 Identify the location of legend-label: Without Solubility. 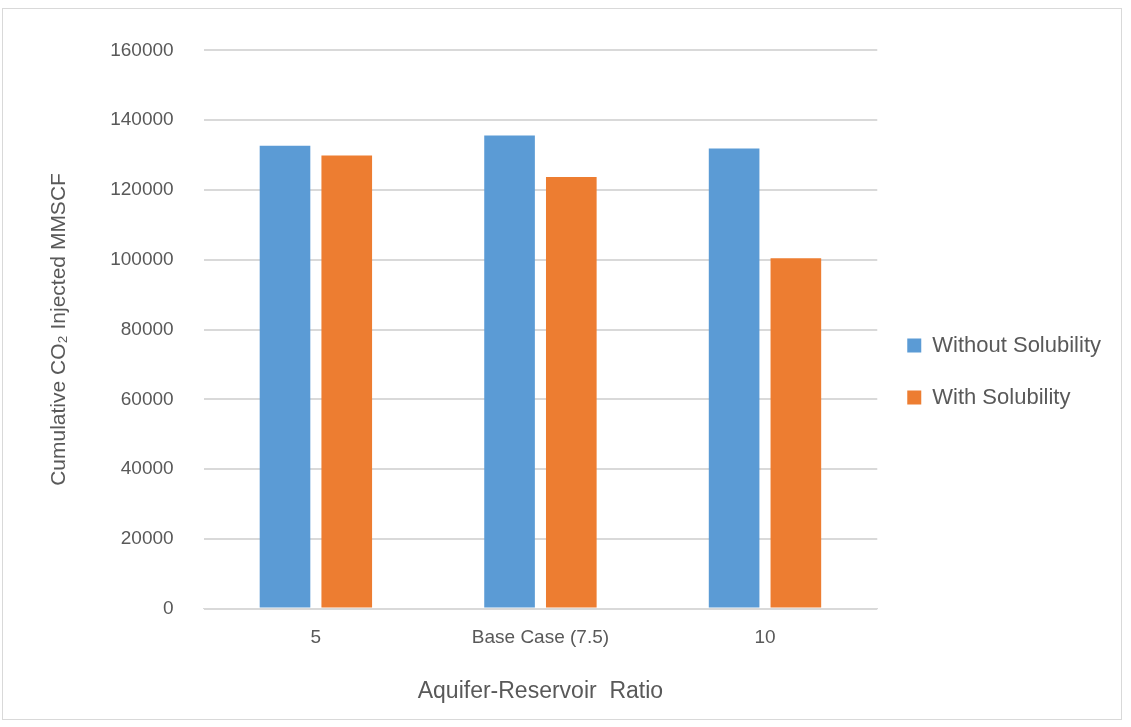
(1017, 344).